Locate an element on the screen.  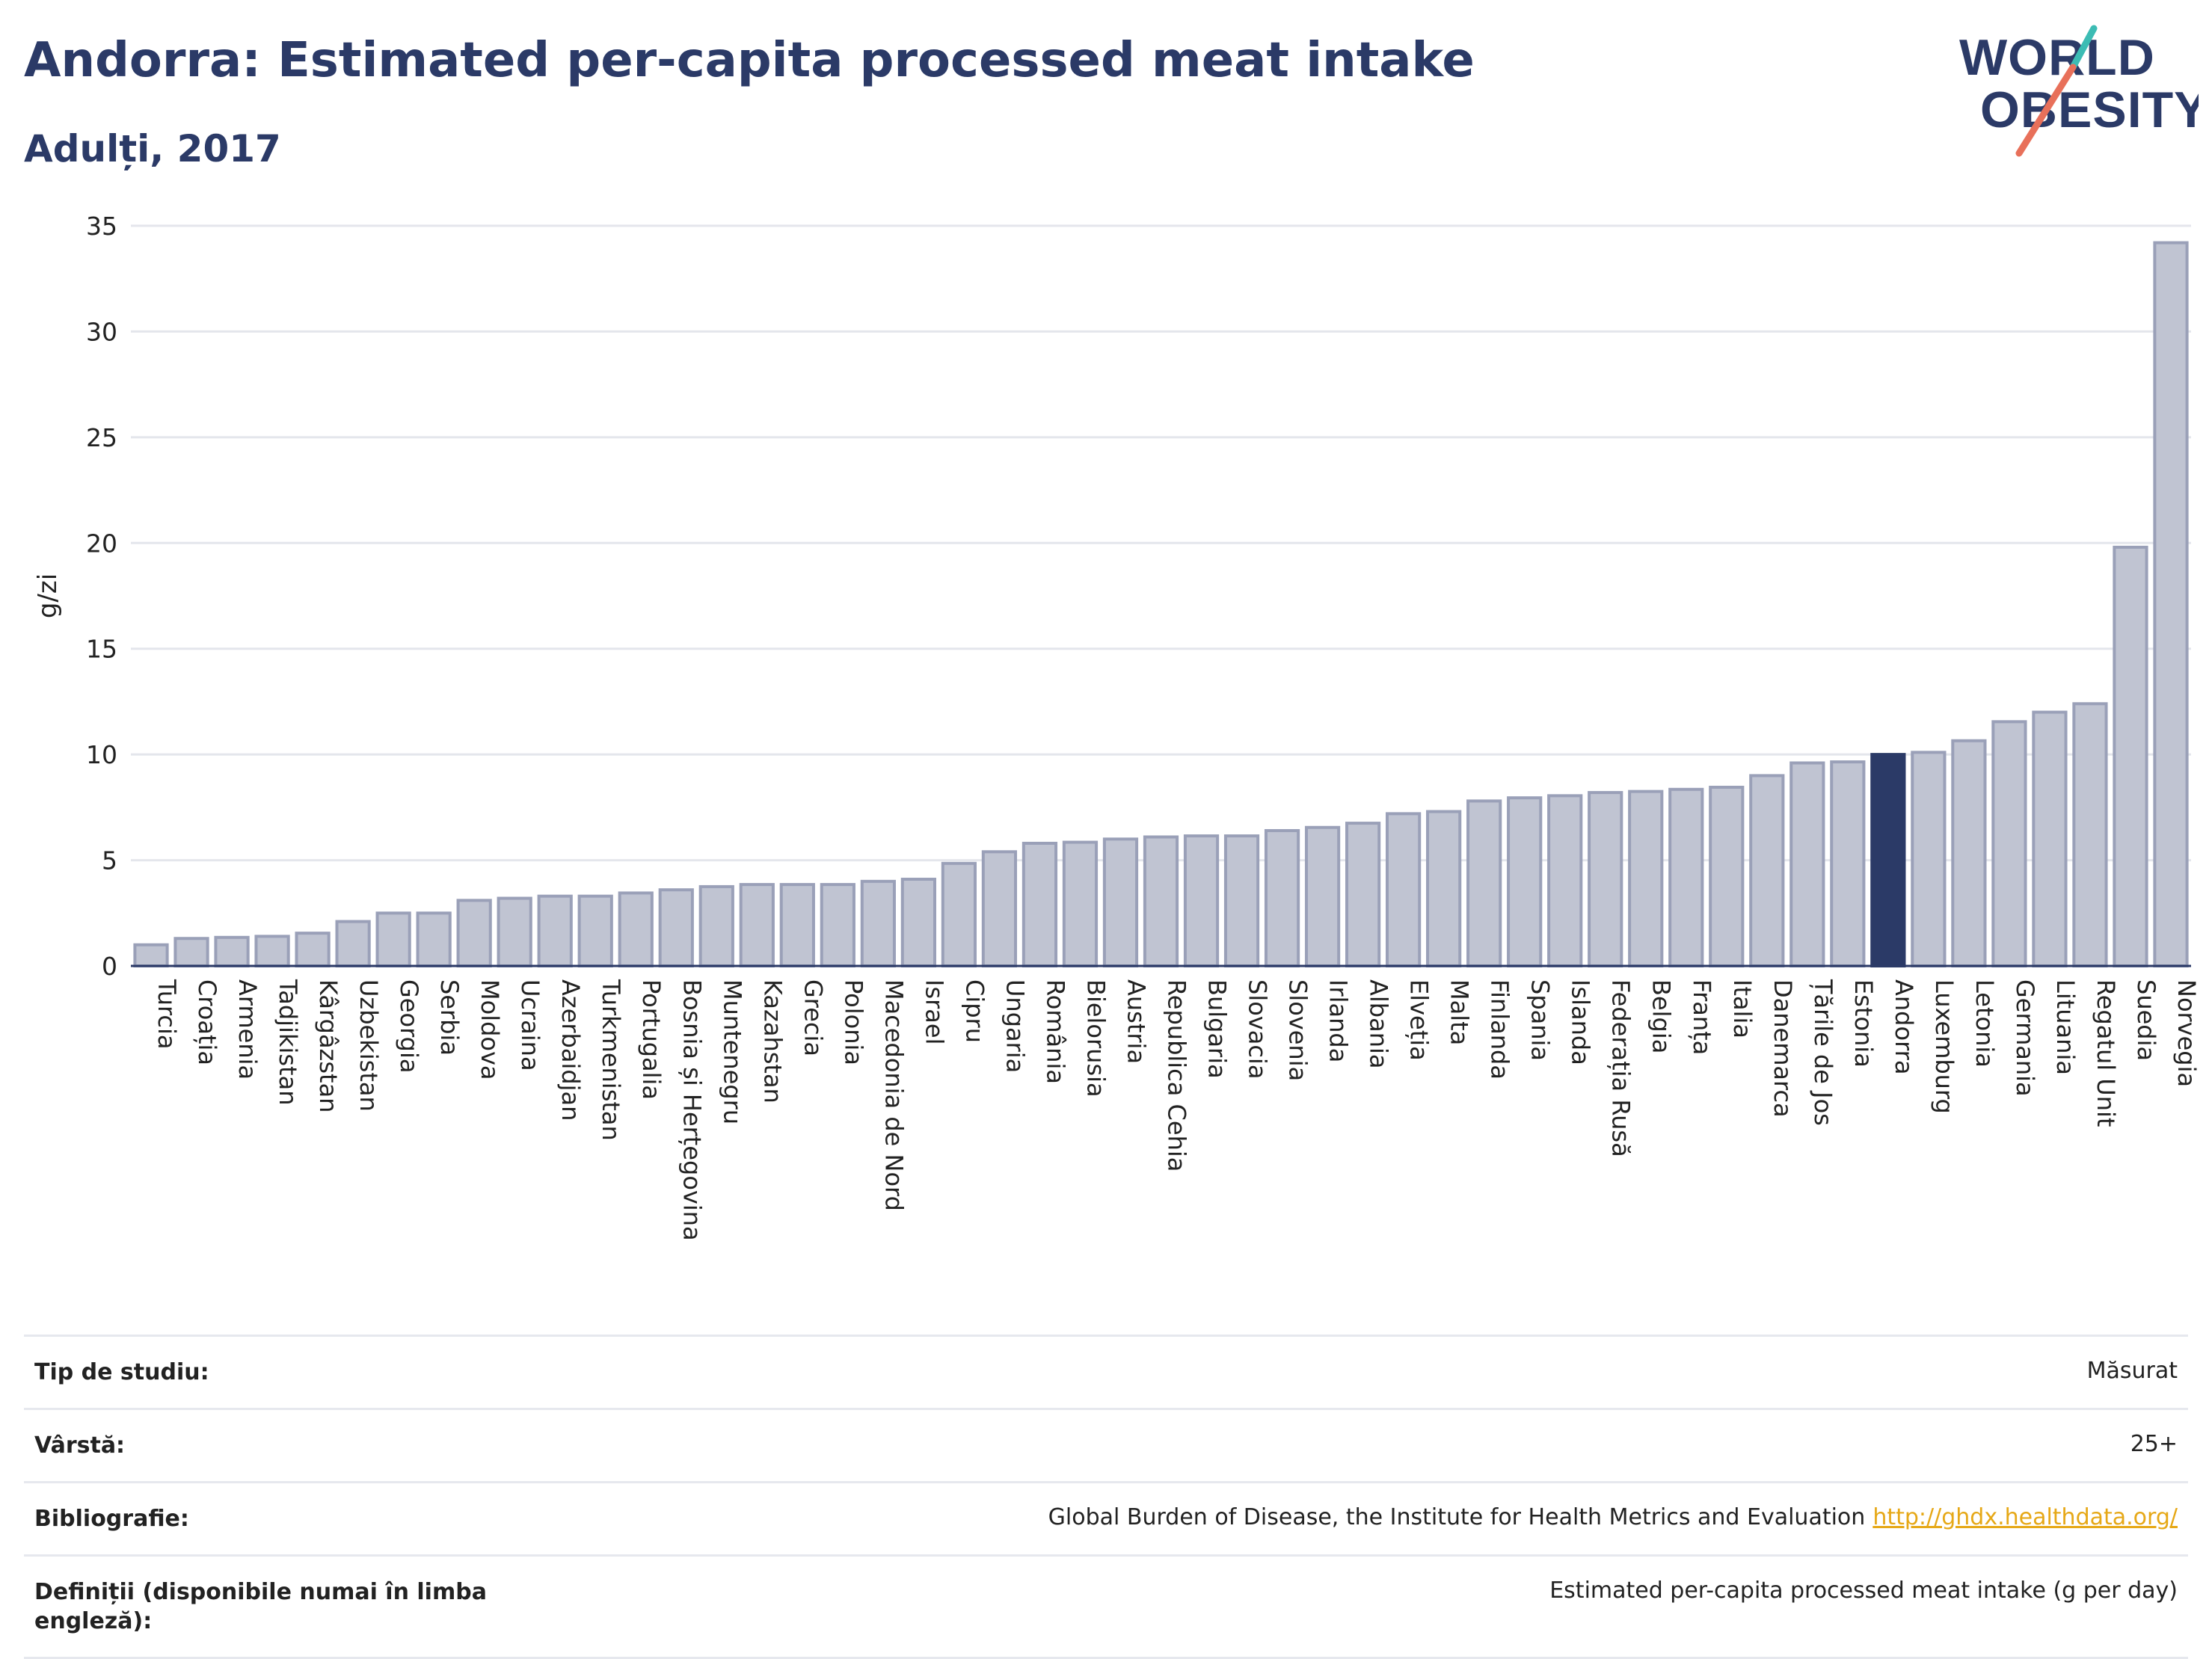
bar-turcia is located at coordinates (151, 955).